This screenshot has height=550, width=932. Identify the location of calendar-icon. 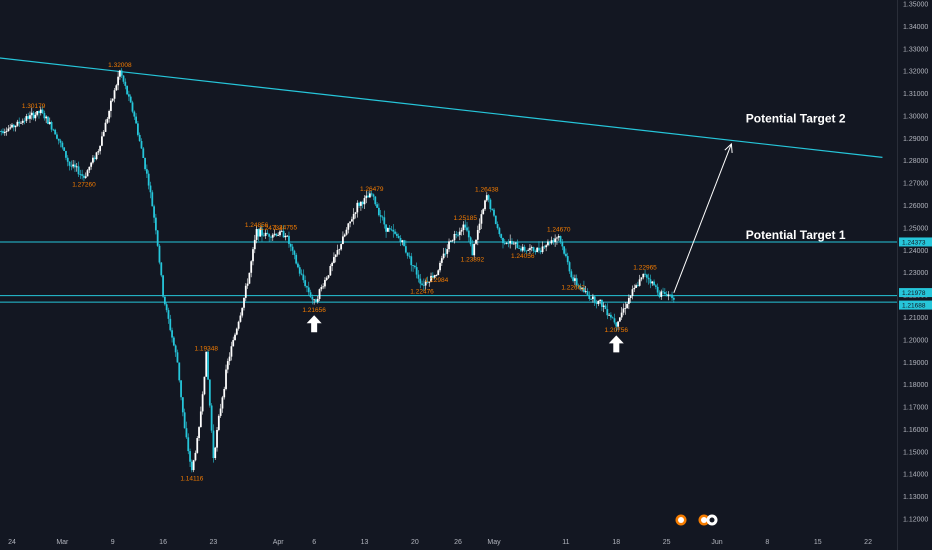
(704, 520).